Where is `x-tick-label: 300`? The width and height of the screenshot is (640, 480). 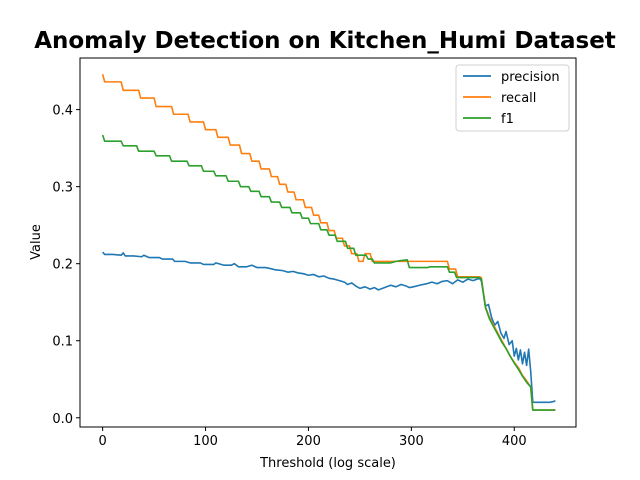
x-tick-label: 300 is located at coordinates (411, 441).